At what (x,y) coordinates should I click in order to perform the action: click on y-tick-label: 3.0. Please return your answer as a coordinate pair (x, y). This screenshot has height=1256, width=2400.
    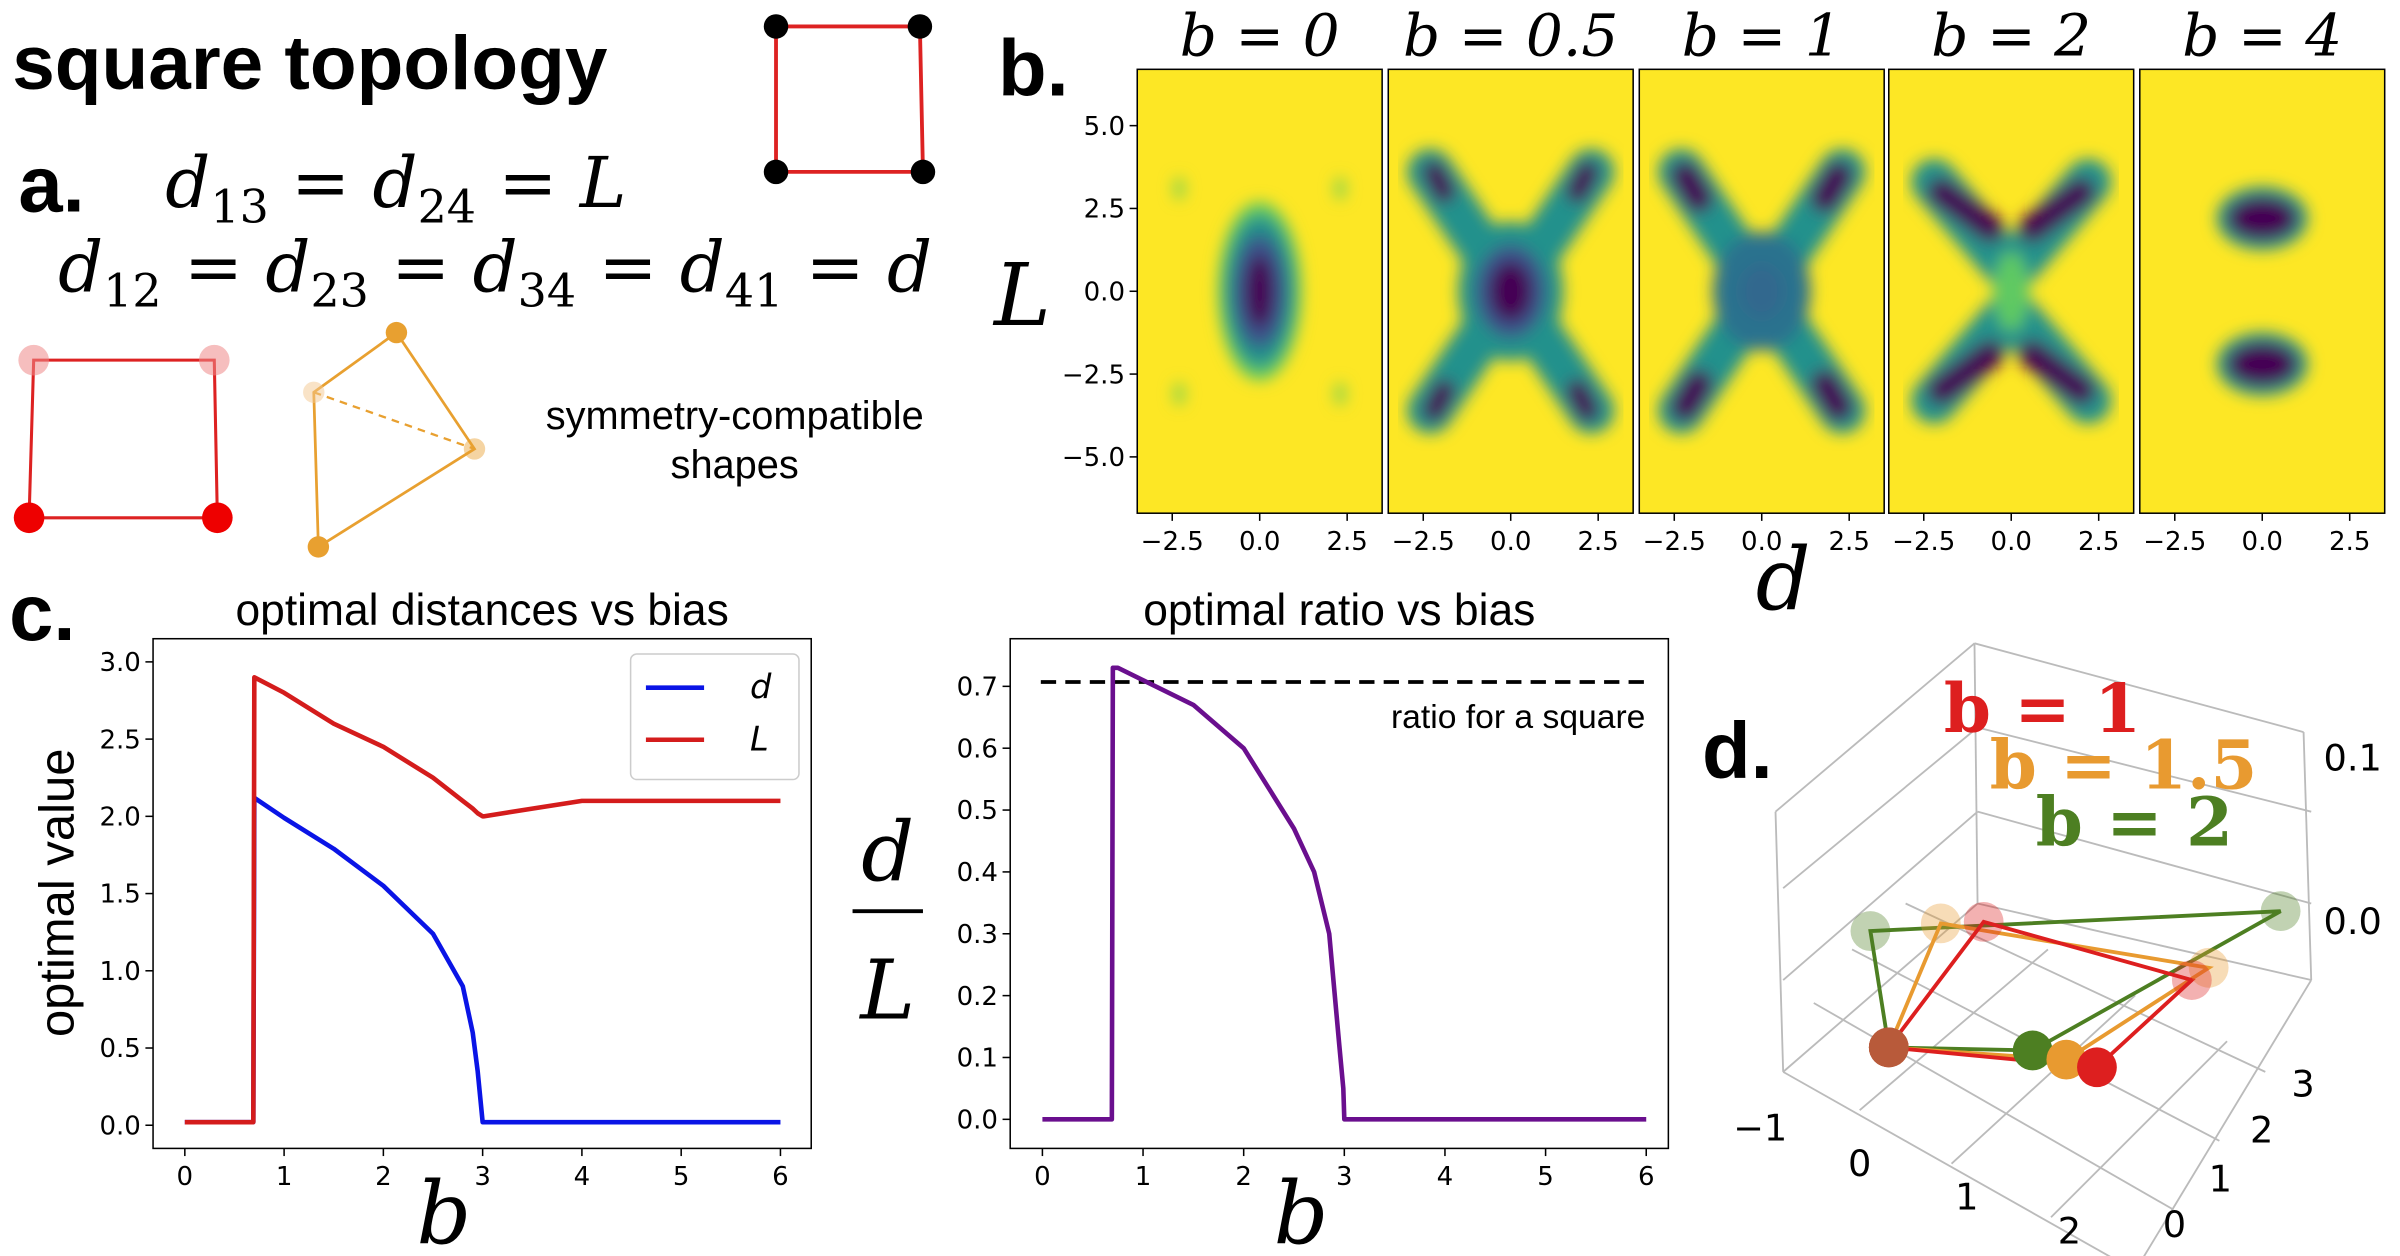
    Looking at the image, I should click on (119, 663).